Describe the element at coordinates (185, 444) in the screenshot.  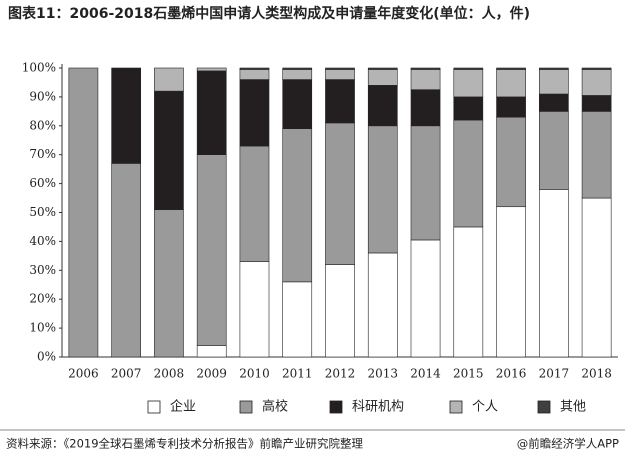
I see `source: 资料来源：《2019全球石墨烯专利技术分析报告》前瞻产业研究院整理` at that location.